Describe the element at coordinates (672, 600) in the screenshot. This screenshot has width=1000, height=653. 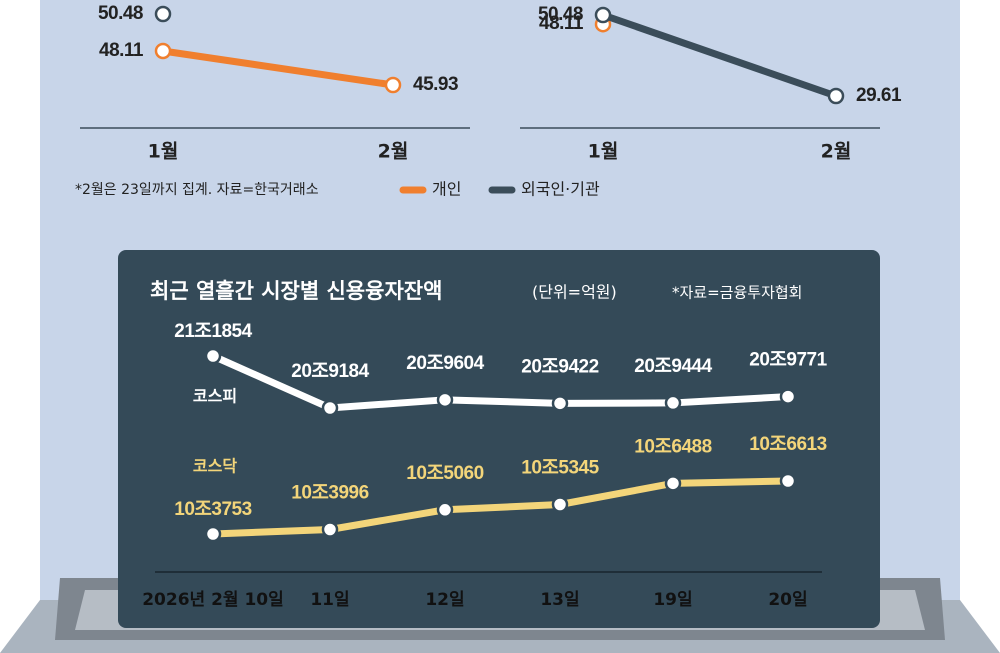
I see `x-tick-label: 19일` at that location.